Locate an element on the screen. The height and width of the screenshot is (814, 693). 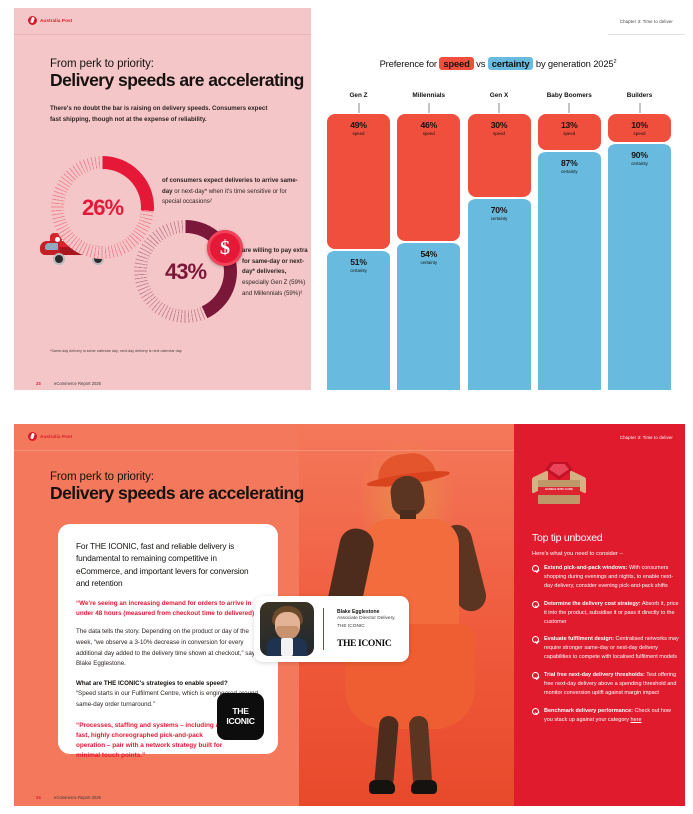
bar-value-speed: 10% is located at coordinates (639, 125).